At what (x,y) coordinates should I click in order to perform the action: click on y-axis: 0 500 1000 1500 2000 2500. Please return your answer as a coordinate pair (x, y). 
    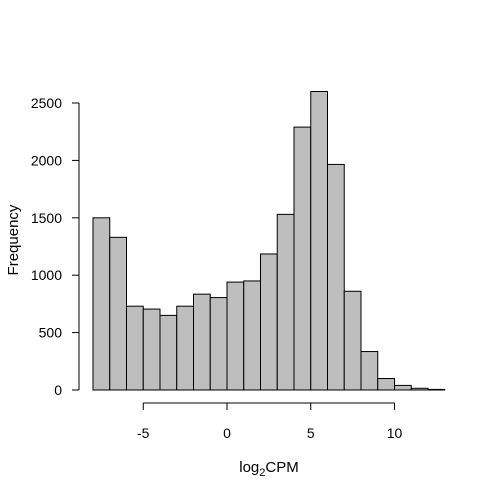
    Looking at the image, I should click on (55, 246).